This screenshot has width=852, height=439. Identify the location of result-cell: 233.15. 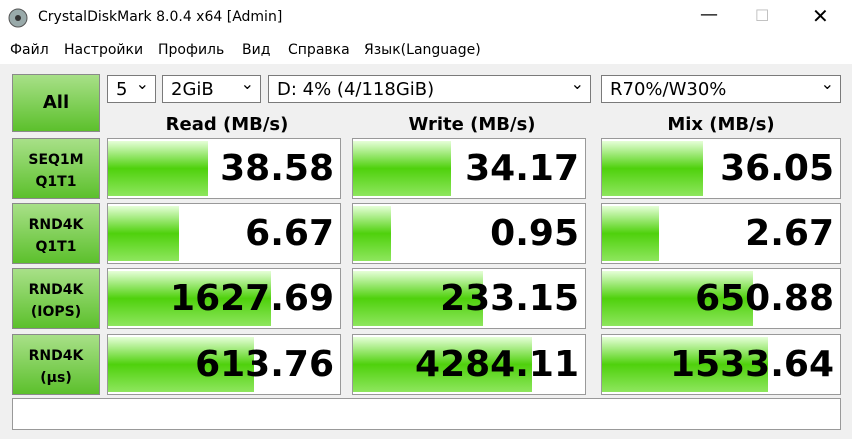
(469, 298).